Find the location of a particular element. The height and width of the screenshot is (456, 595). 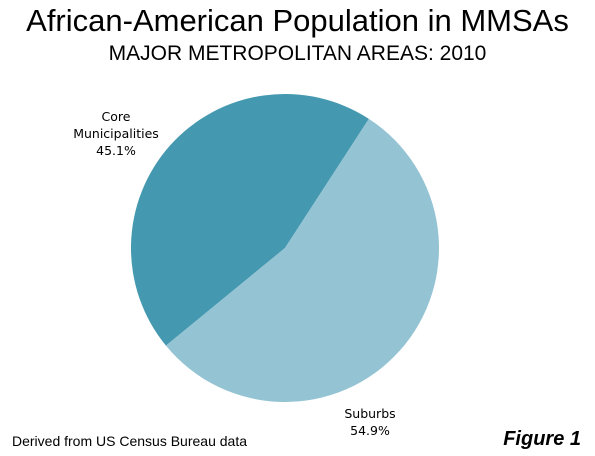

chart-subtitle: MAJOR METROPOLITAN AREAS: 2010 is located at coordinates (297, 53).